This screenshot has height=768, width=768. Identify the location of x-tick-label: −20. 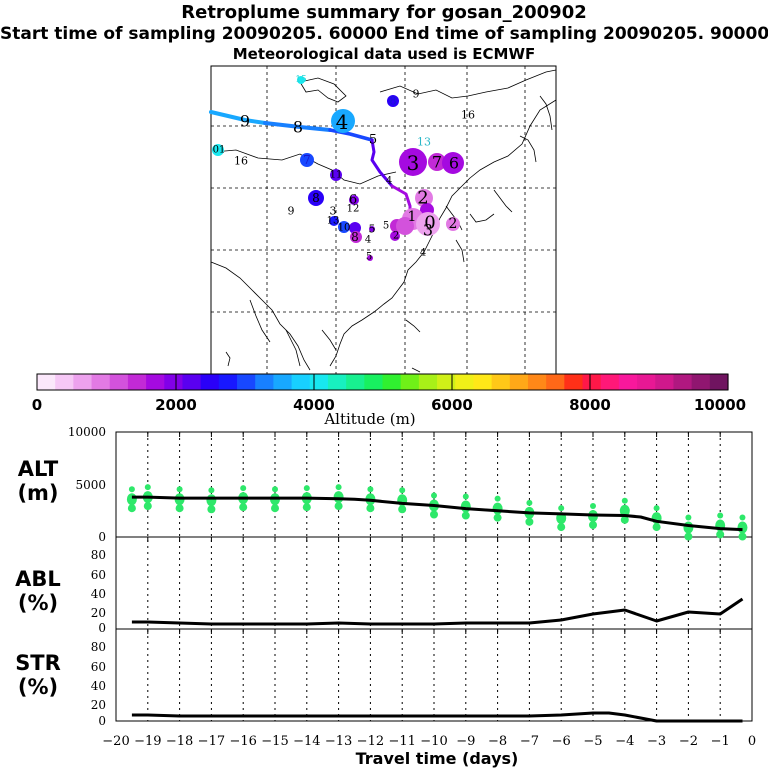
(115, 741).